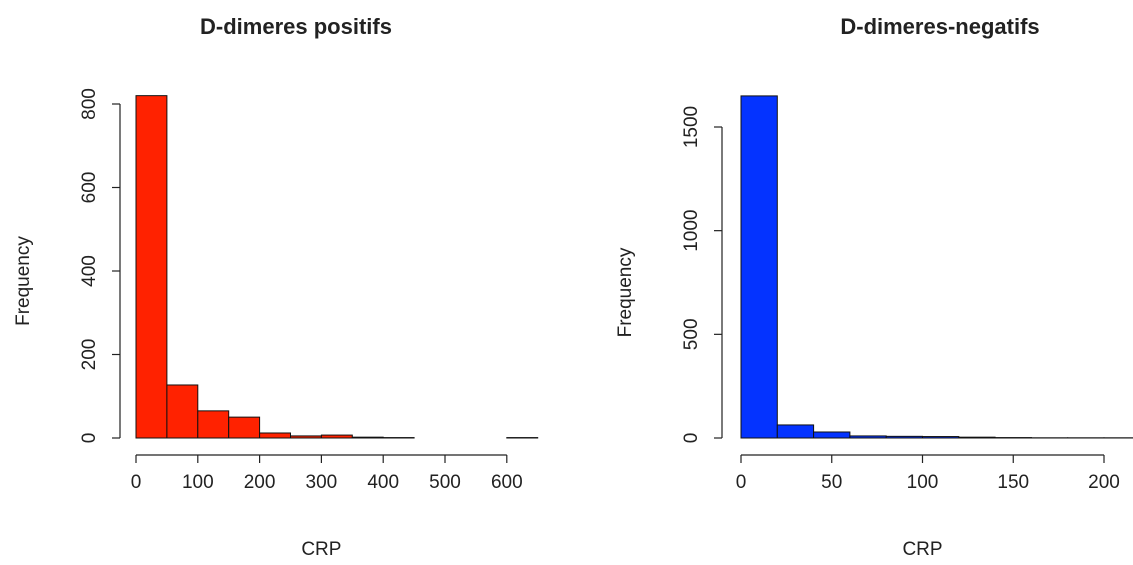  What do you see at coordinates (296, 26) in the screenshot?
I see `chart-title: D-dimeres positifs` at bounding box center [296, 26].